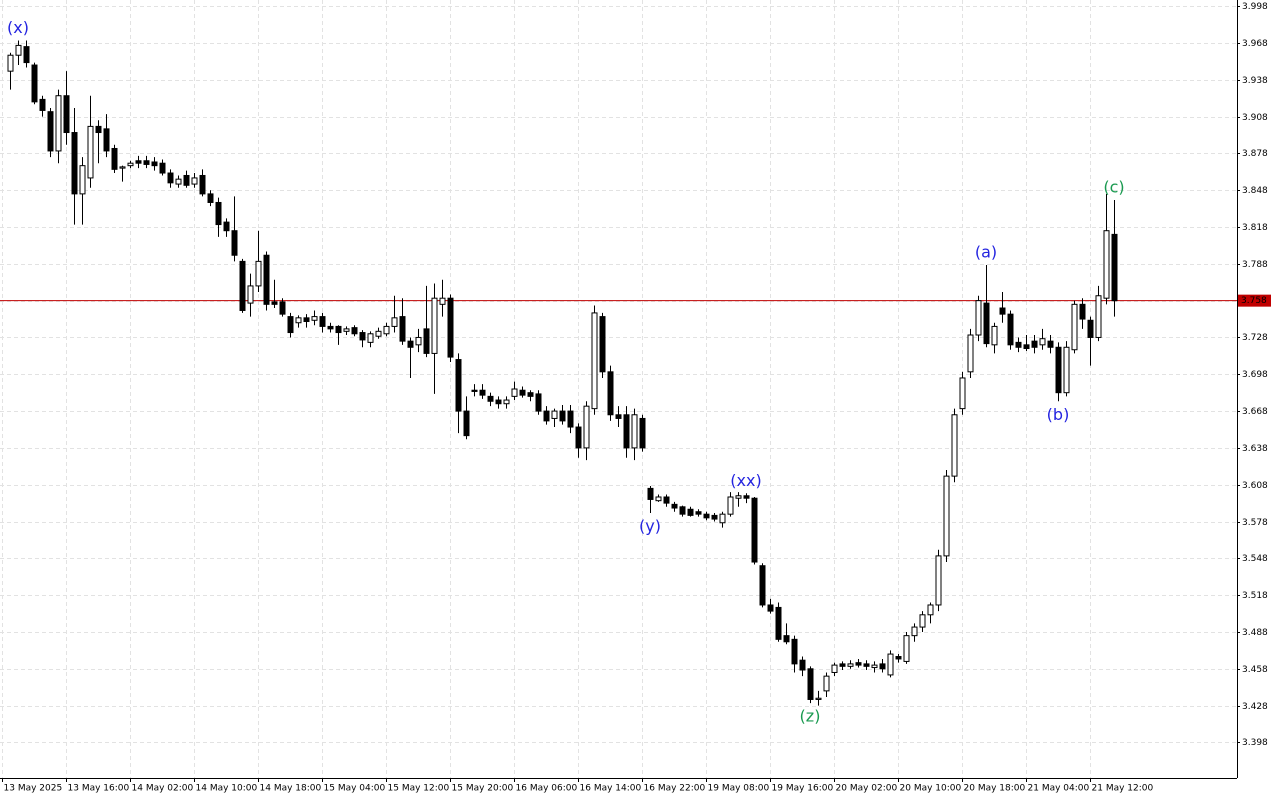  I want to click on y-tick-label: 3.458, so click(1255, 670).